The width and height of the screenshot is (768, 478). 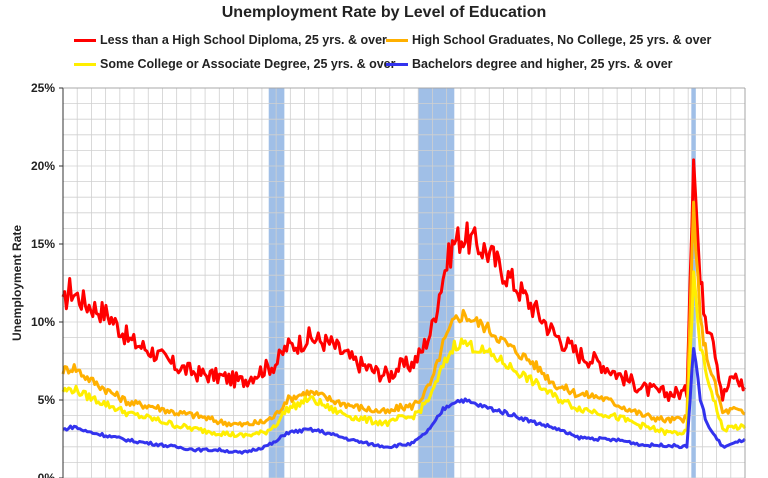 What do you see at coordinates (85, 64) in the screenshot?
I see `legend-swatch-some-college` at bounding box center [85, 64].